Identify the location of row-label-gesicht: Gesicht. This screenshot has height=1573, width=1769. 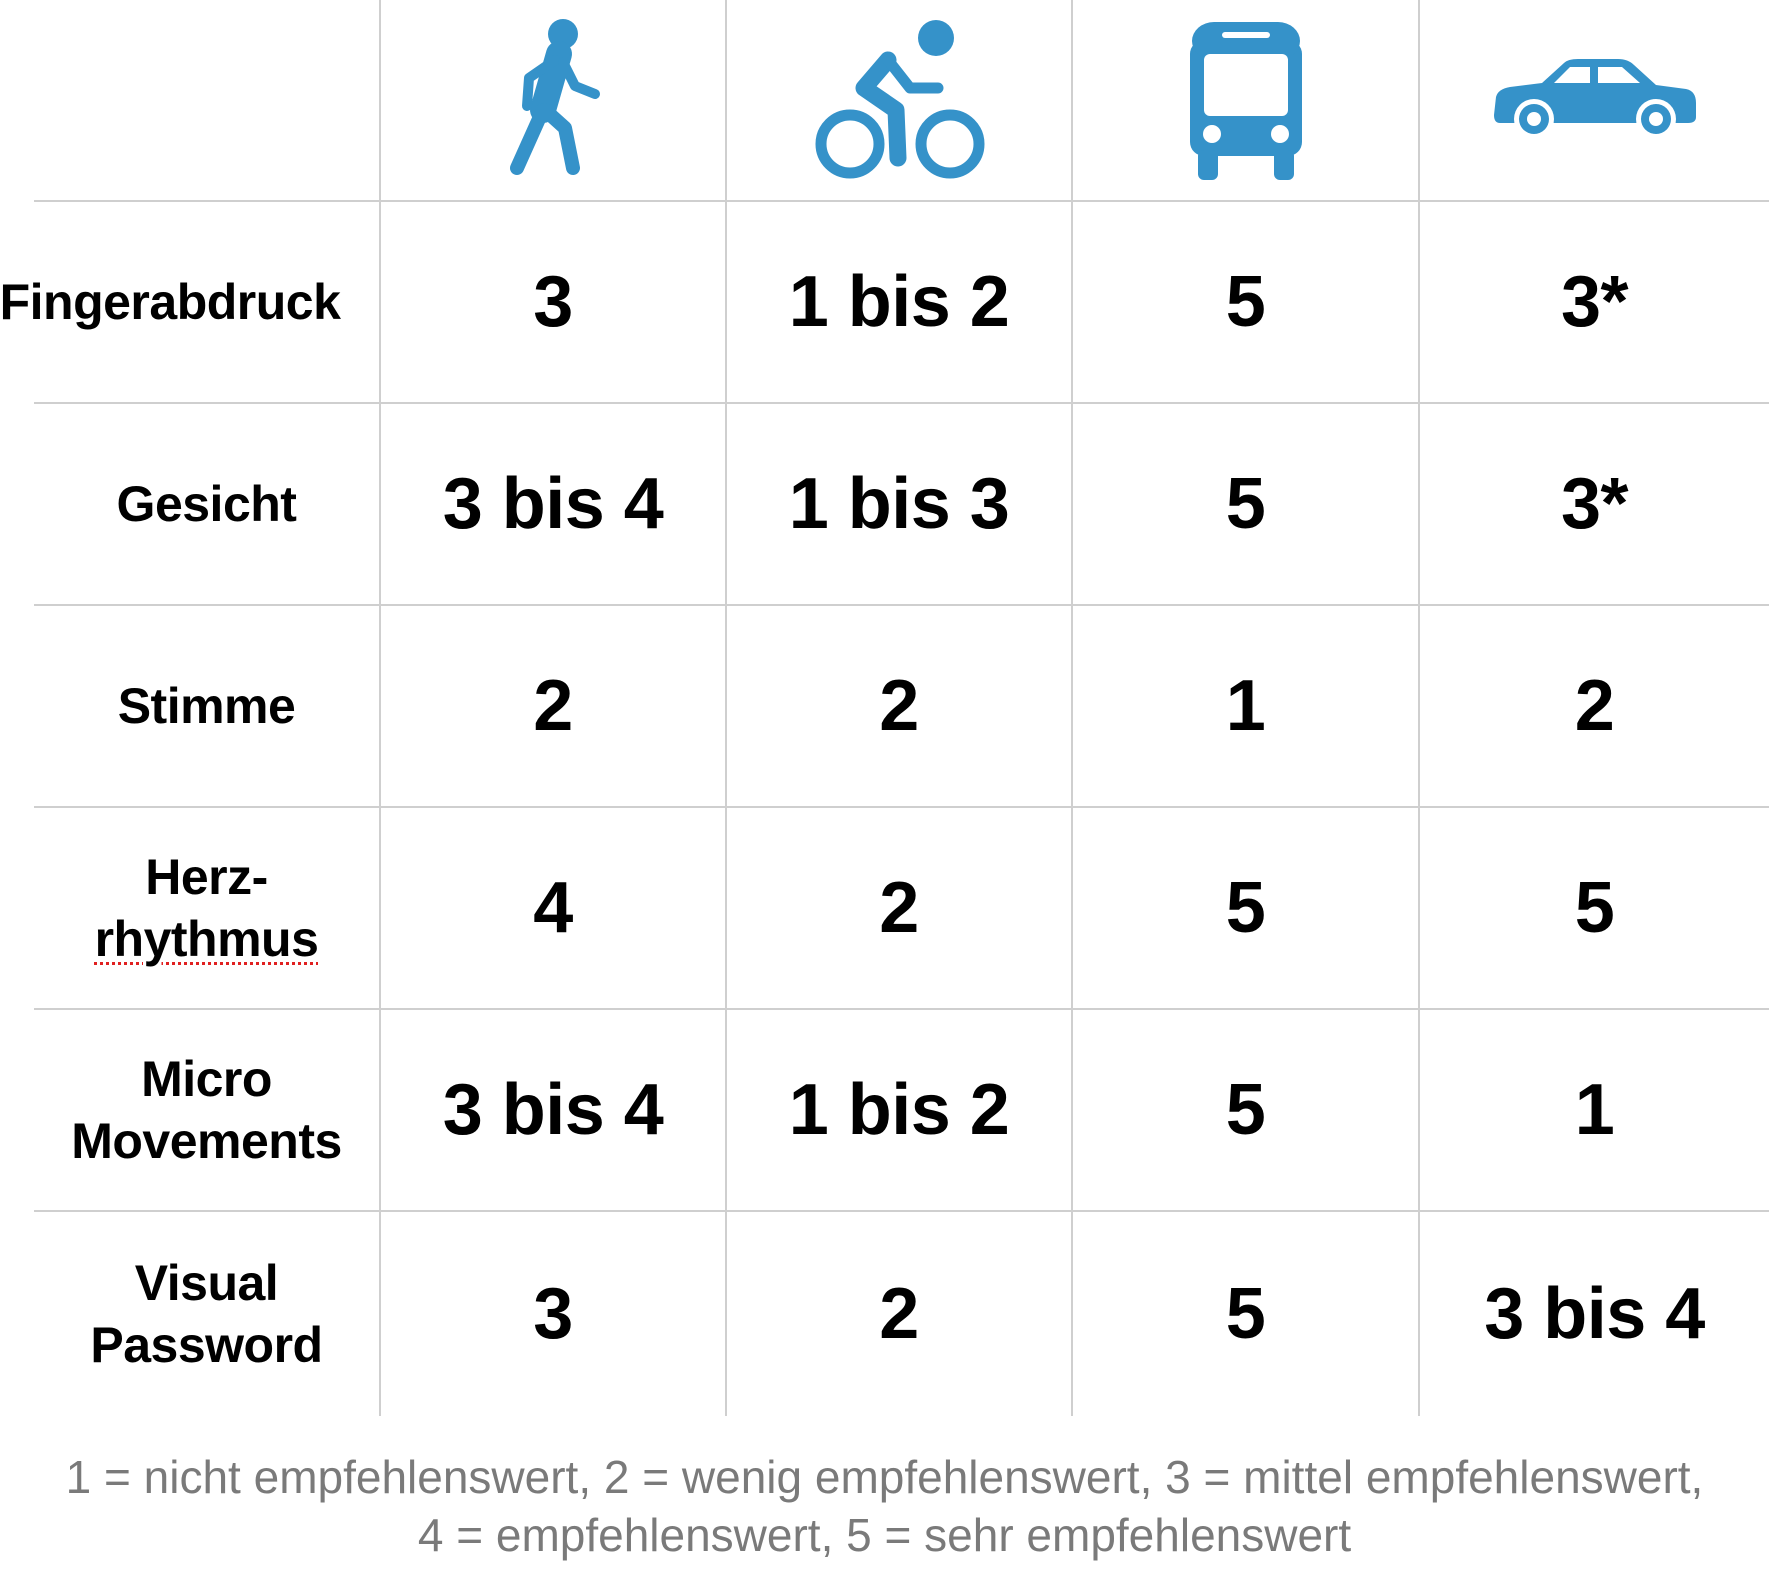
(206, 504).